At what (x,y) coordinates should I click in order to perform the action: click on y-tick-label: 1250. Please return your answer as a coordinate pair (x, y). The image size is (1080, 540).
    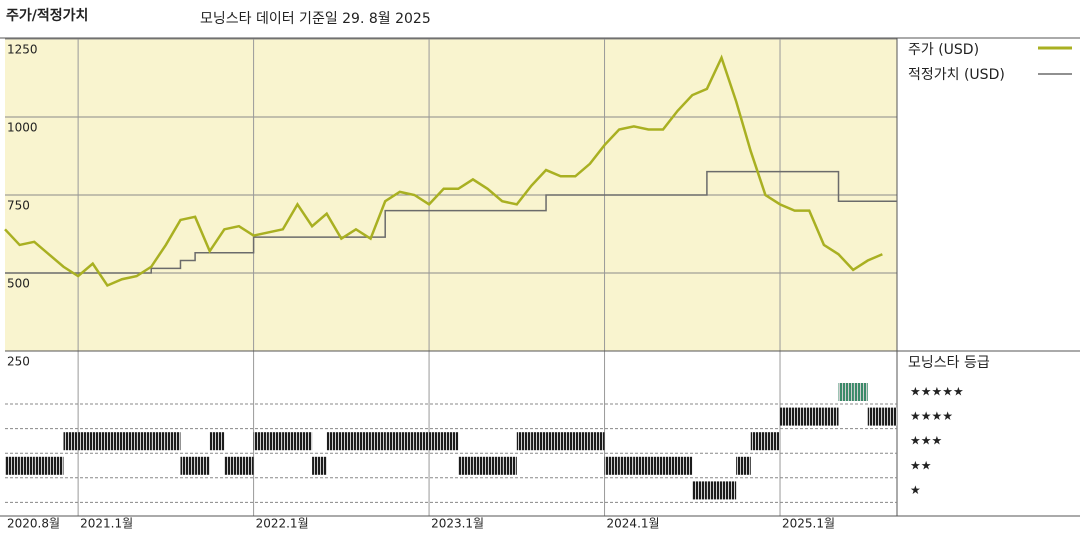
    Looking at the image, I should click on (22, 50).